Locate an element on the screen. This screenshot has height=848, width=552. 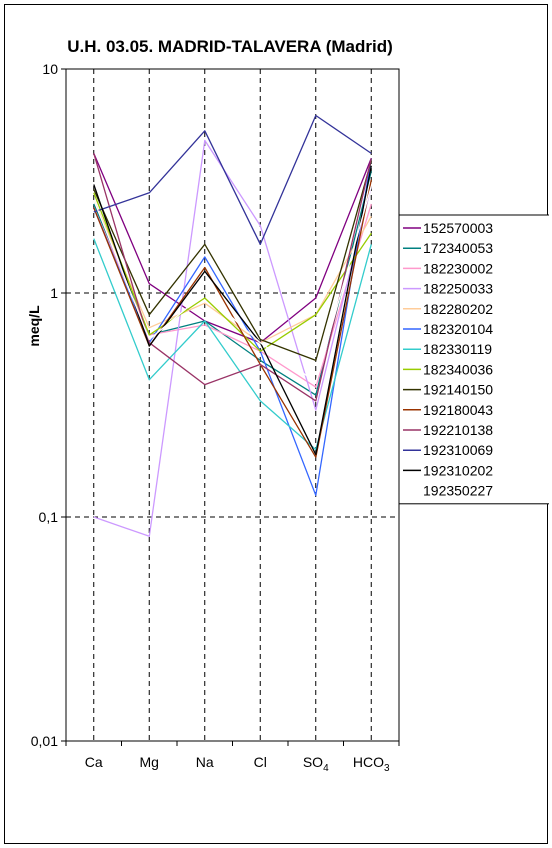
y-tick-label: 0,01 is located at coordinates (44, 741).